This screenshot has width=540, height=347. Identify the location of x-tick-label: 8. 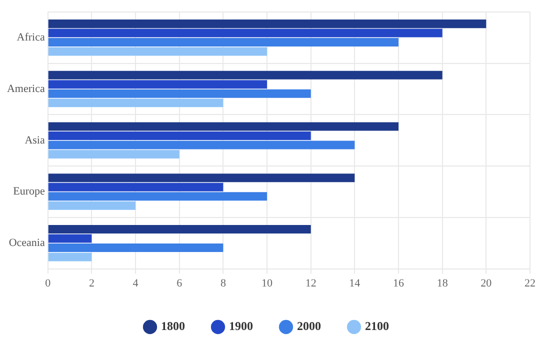
(223, 283).